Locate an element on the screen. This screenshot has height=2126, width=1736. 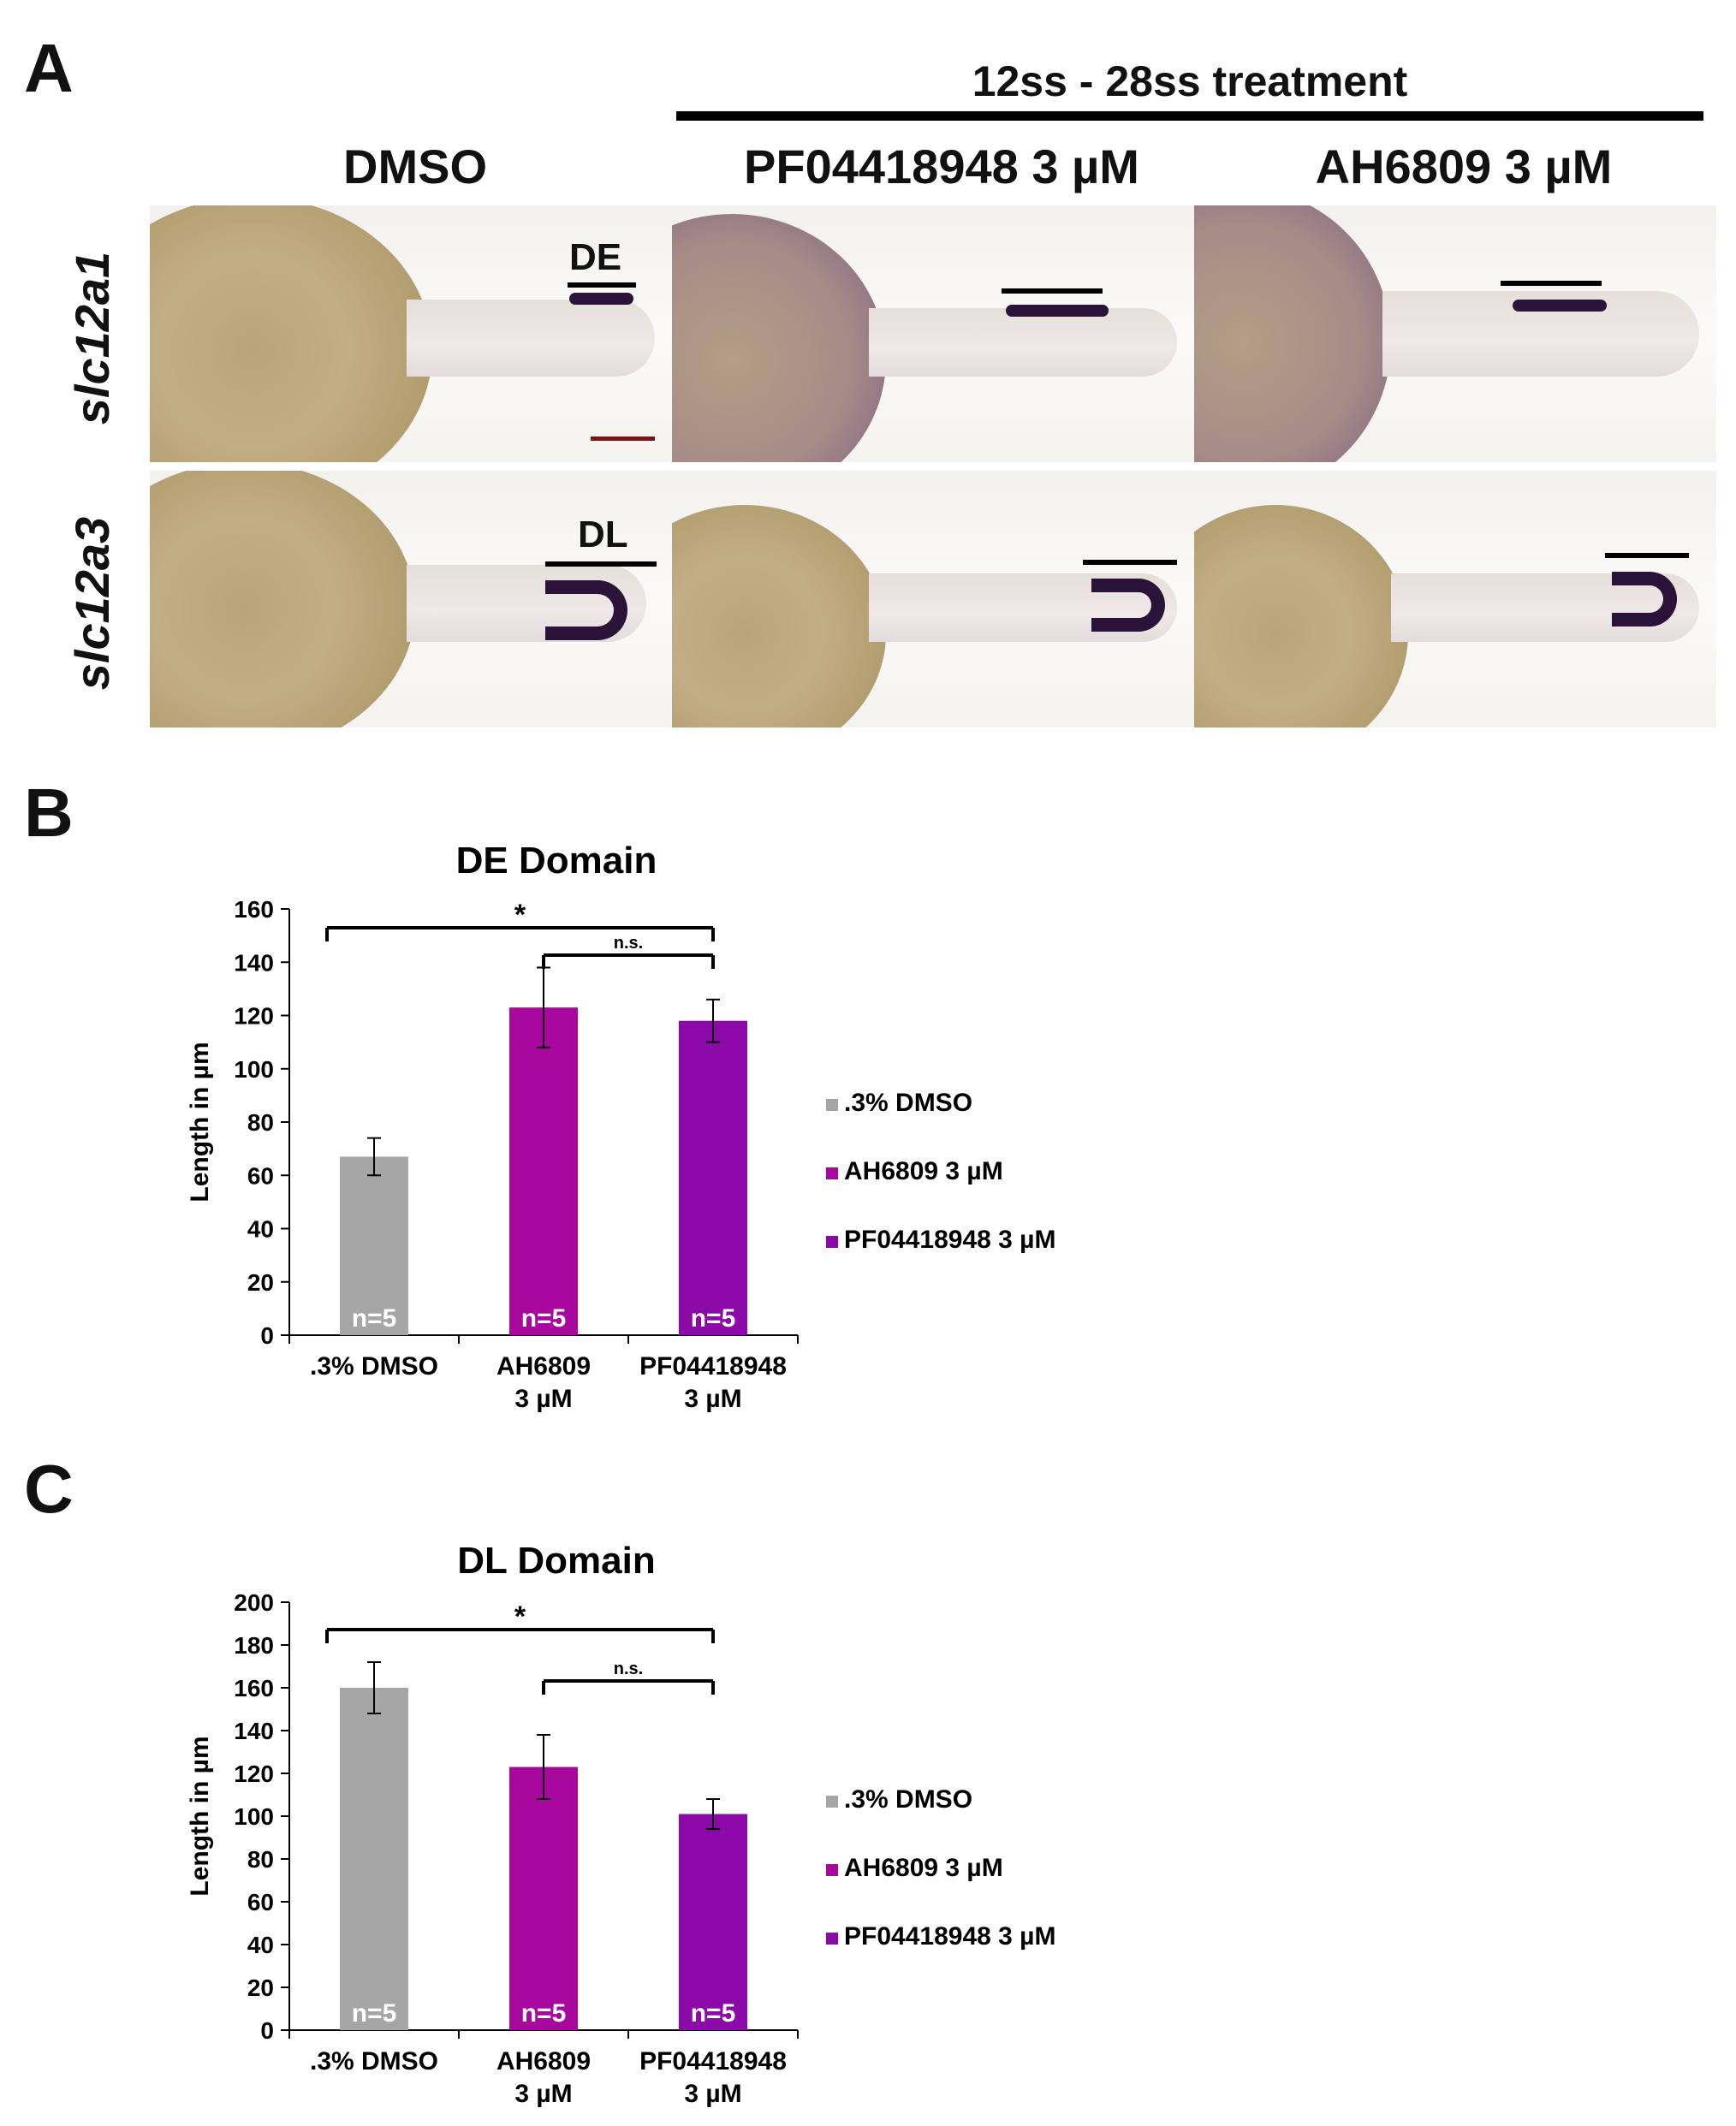
row-header-slc12a3: slc12a3 is located at coordinates (92, 603).